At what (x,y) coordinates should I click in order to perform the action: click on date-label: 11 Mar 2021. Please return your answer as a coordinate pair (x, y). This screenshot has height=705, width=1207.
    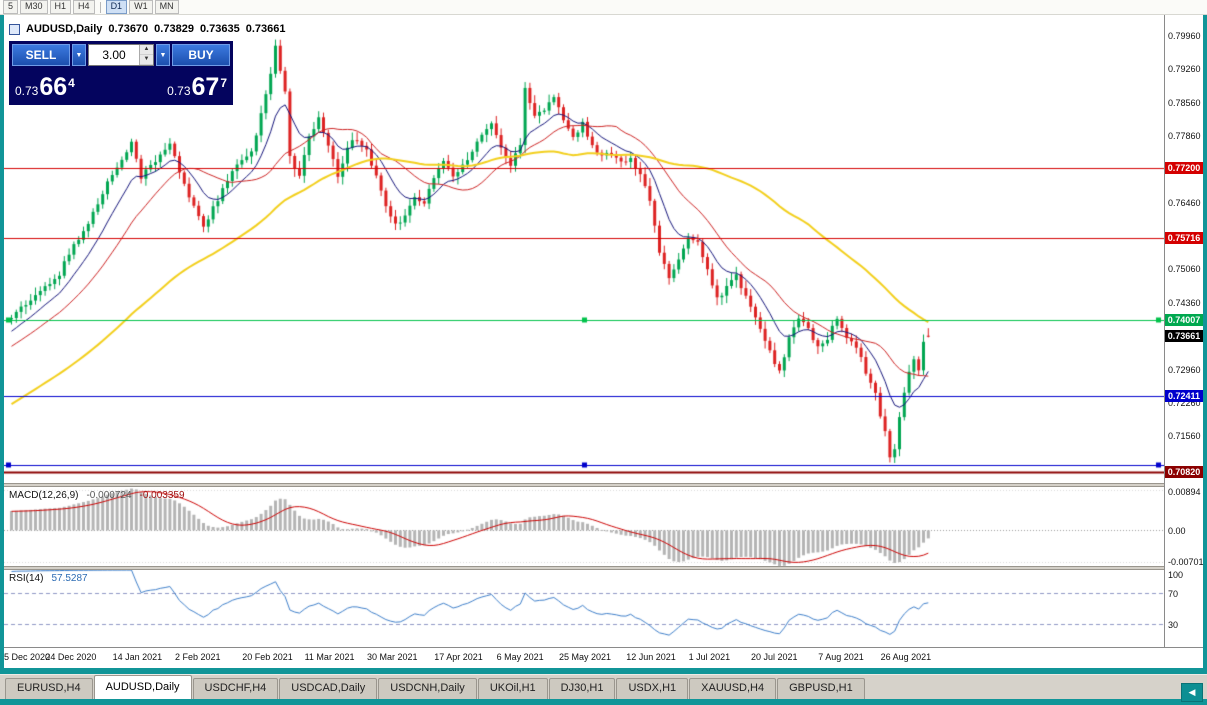
    Looking at the image, I should click on (329, 657).